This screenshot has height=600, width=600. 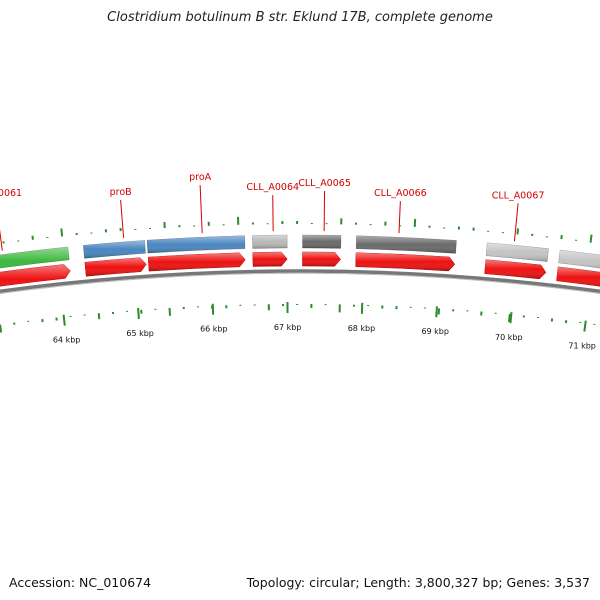 I want to click on backbone-highlight, so click(x=300, y=283).